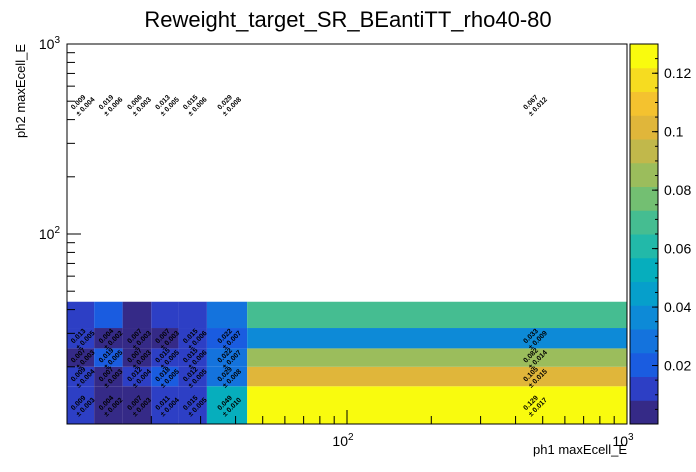  I want to click on y-tick-label: 102, so click(50, 233).